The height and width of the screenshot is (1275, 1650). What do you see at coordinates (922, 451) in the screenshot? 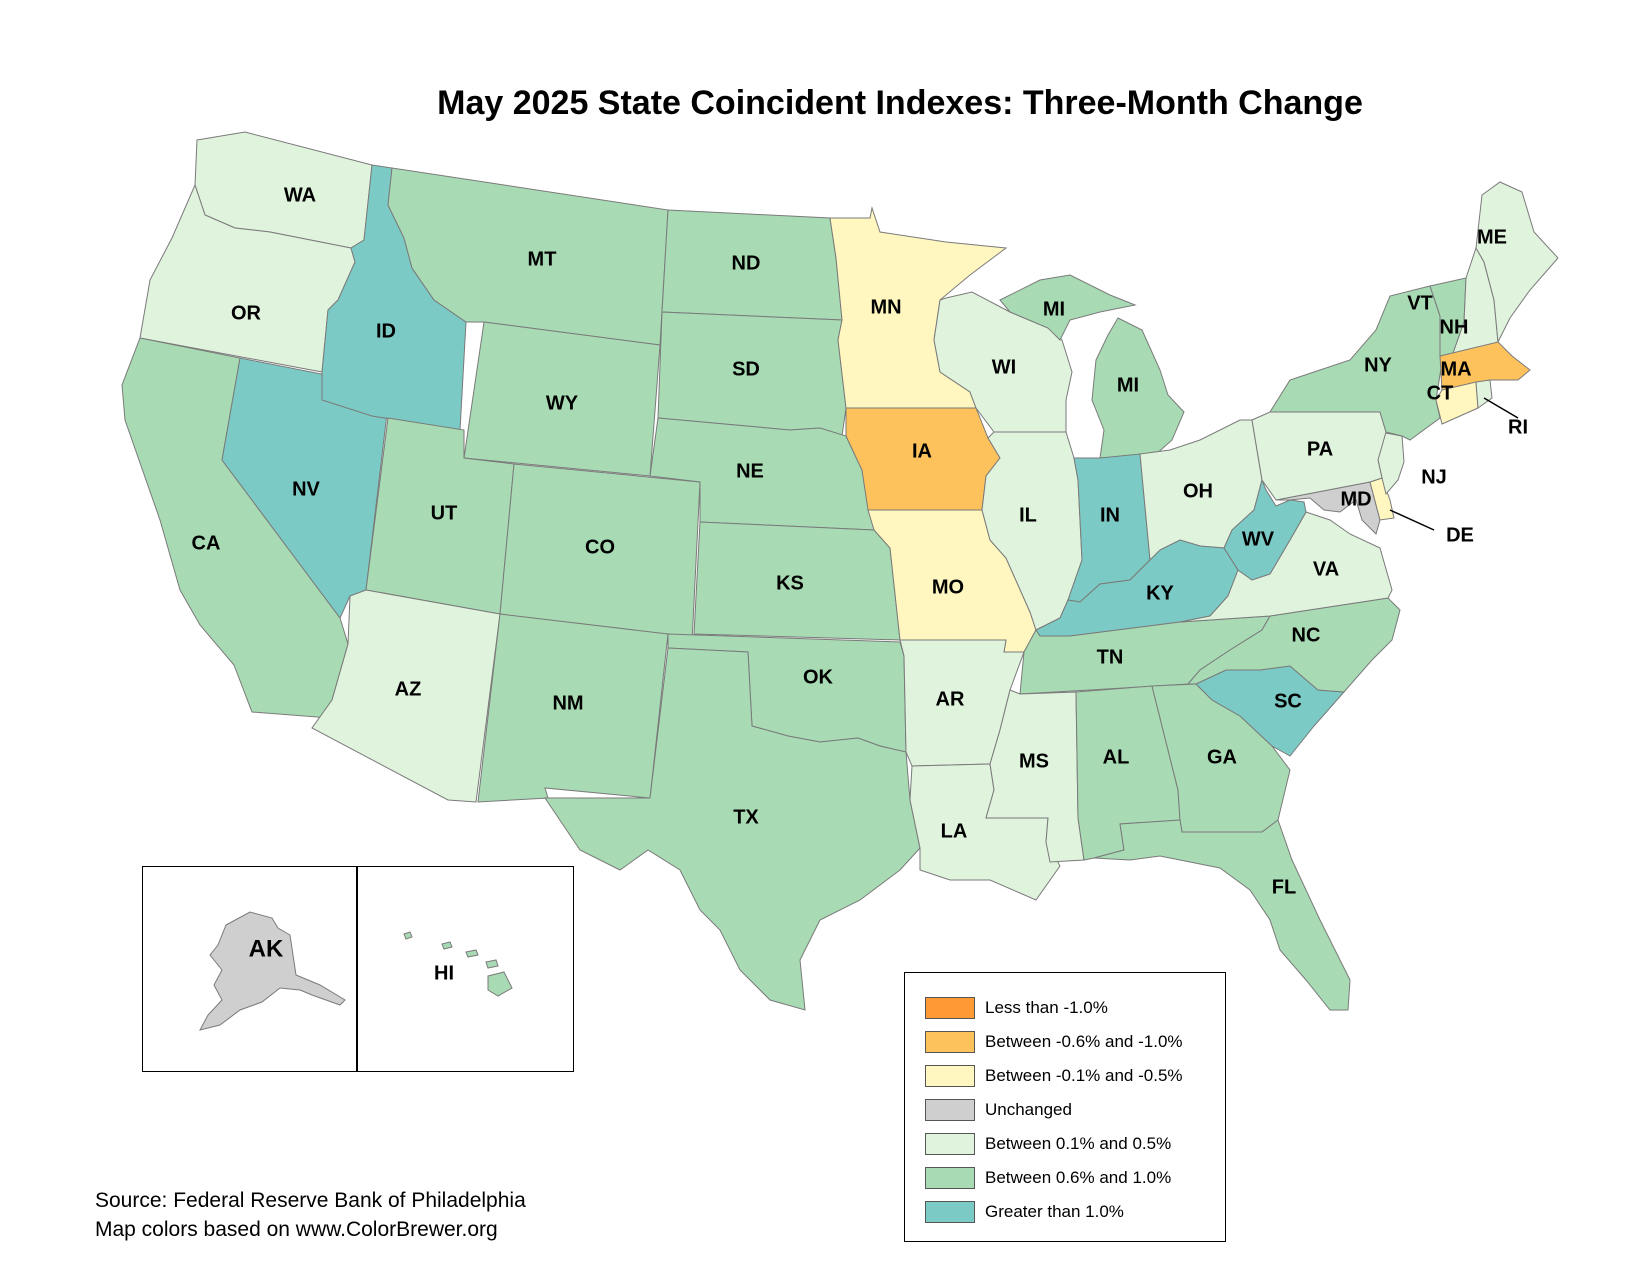
I see `label-ia: IA` at bounding box center [922, 451].